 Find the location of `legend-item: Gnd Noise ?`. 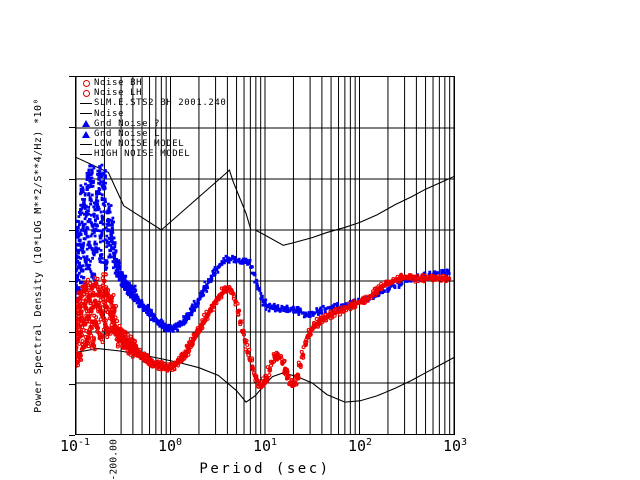

legend-item: Gnd Noise ? is located at coordinates (152, 124).